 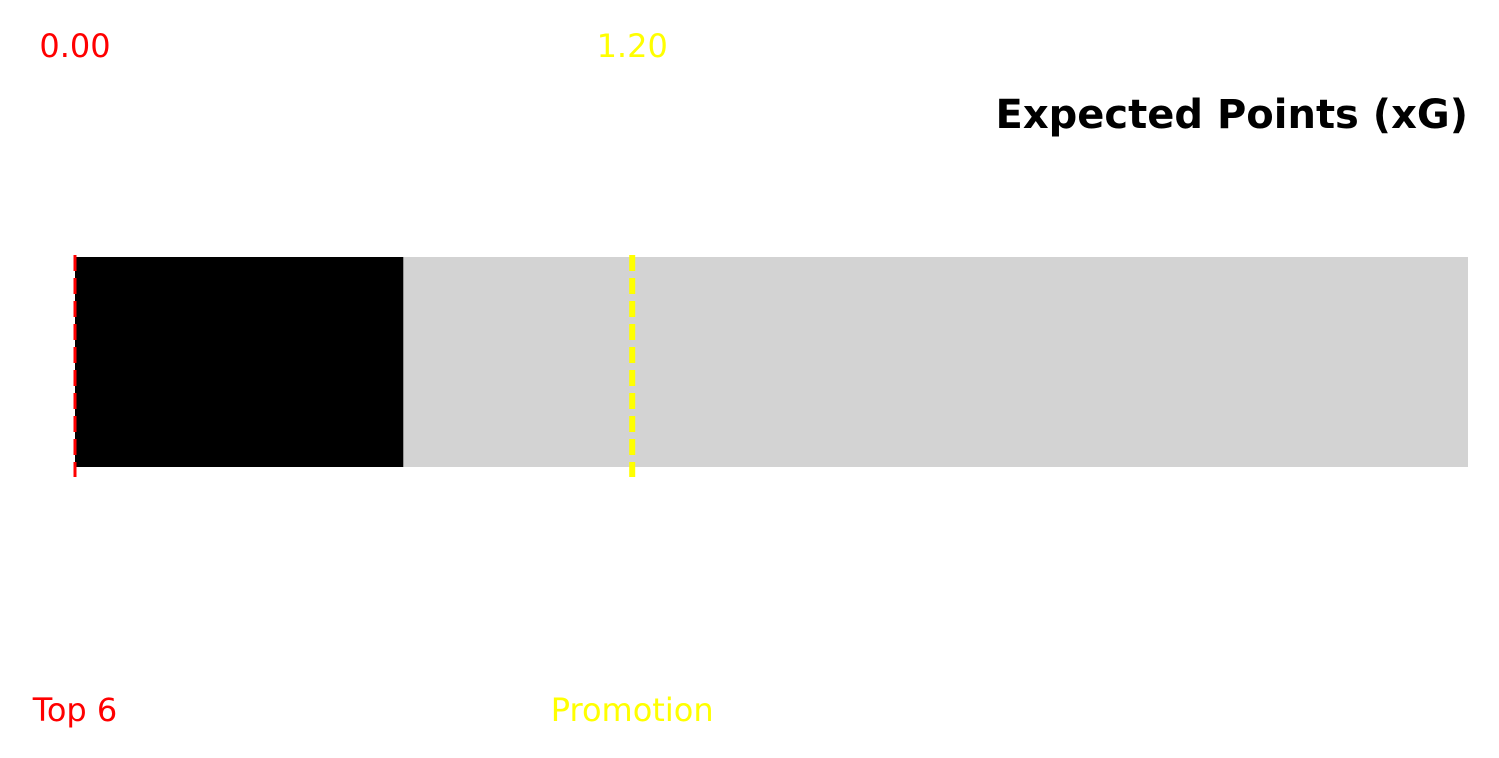 What do you see at coordinates (632, 46) in the screenshot?
I see `threshold-value-promotion: 1.20` at bounding box center [632, 46].